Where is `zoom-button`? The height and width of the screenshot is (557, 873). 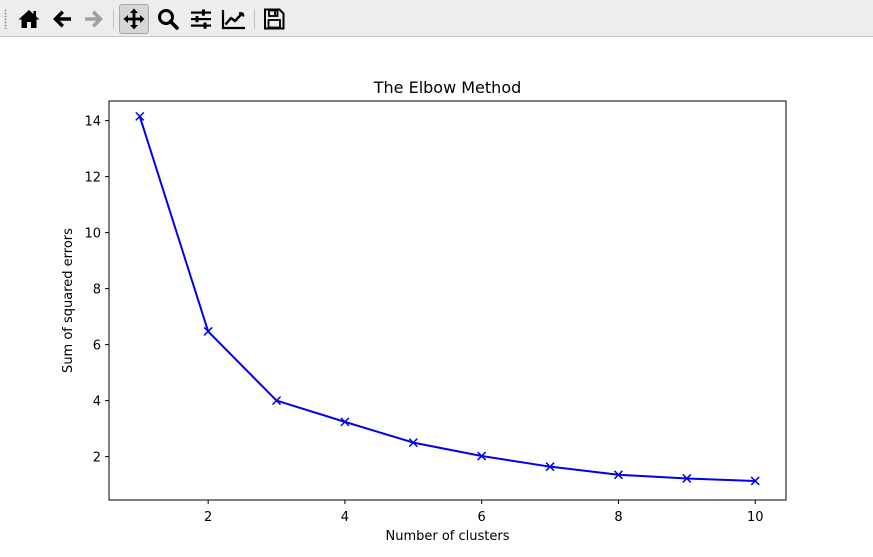 zoom-button is located at coordinates (168, 19).